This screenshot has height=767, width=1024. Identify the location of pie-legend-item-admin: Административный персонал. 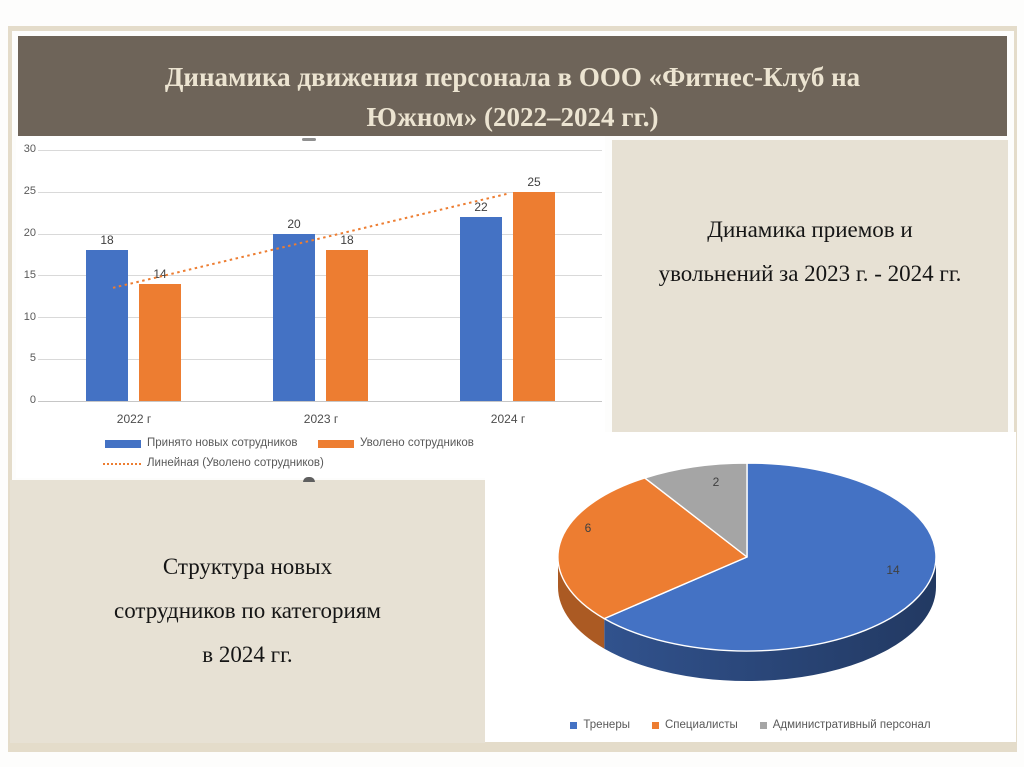
(845, 725).